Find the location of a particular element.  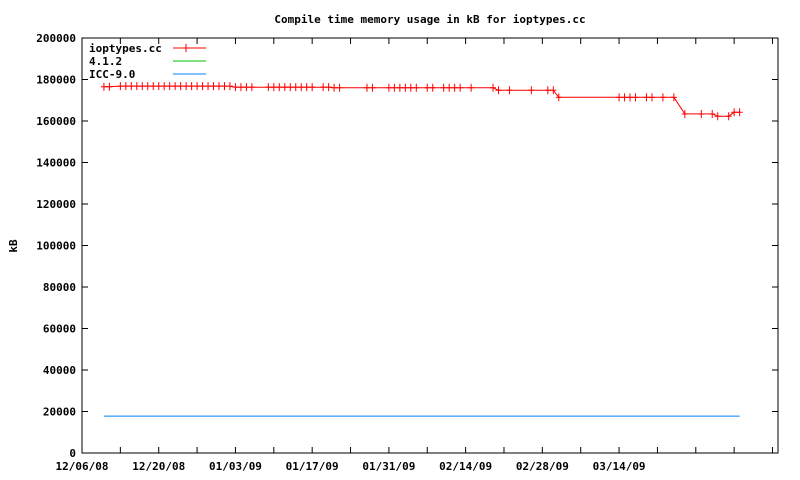

y-tick-label: 60000 is located at coordinates (59, 329).